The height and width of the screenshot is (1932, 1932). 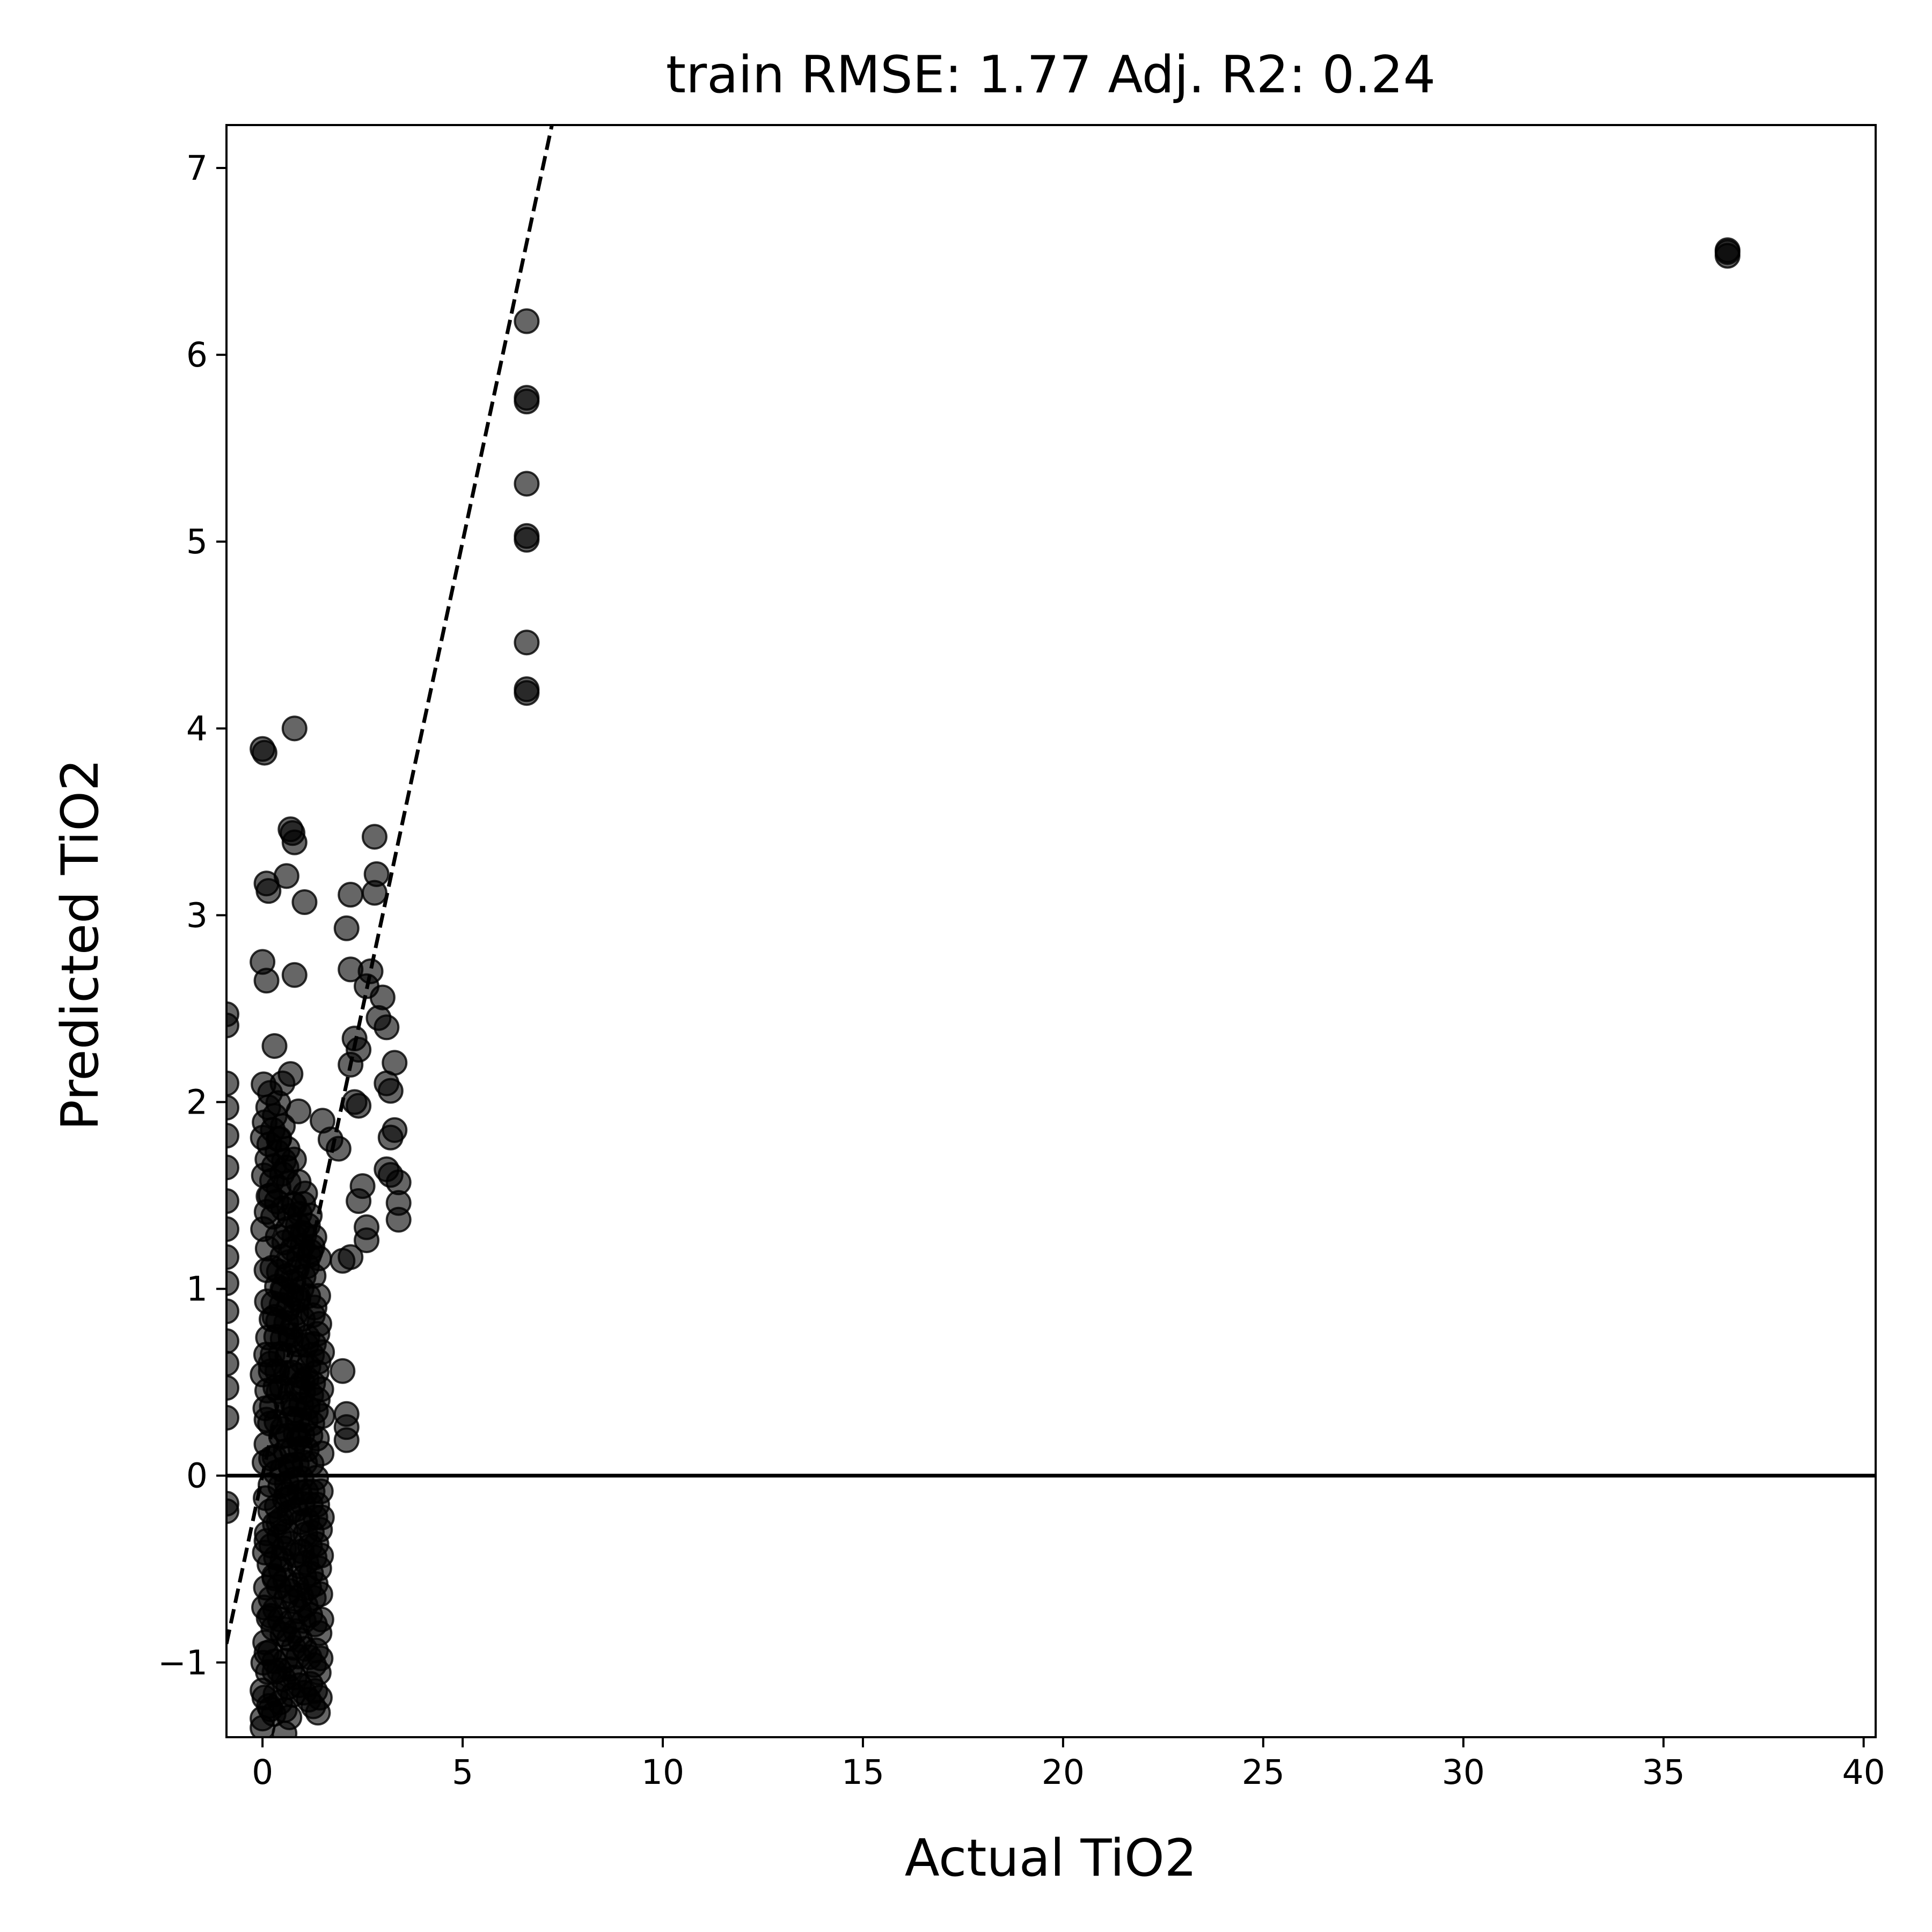 I want to click on y-tick-label: 1, so click(x=197, y=1289).